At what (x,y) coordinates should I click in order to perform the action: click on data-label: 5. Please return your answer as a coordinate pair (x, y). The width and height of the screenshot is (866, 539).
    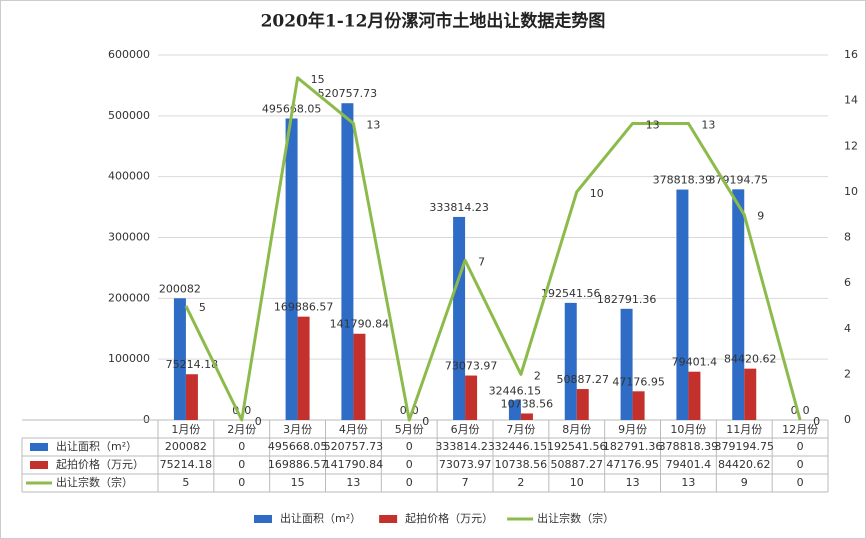
    Looking at the image, I should click on (202, 307).